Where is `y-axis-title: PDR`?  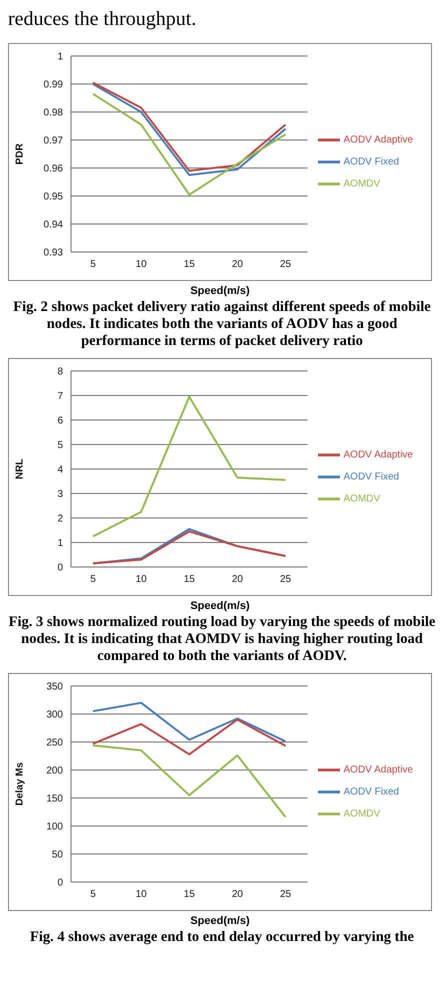 y-axis-title: PDR is located at coordinates (20, 153).